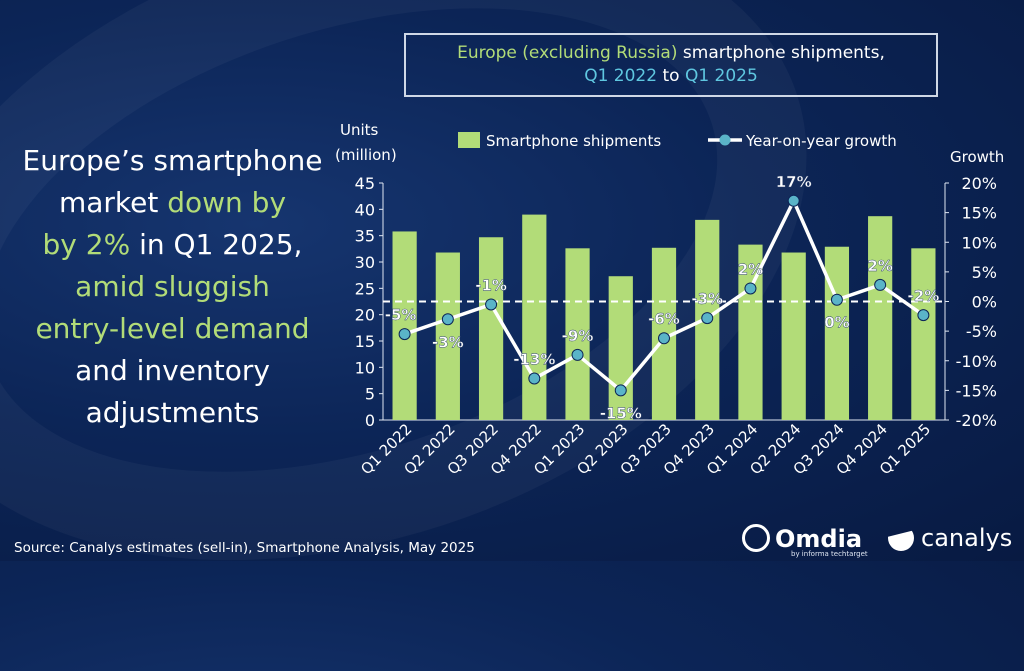  Describe the element at coordinates (365, 262) in the screenshot. I see `y-tick-label-left: 30` at that location.